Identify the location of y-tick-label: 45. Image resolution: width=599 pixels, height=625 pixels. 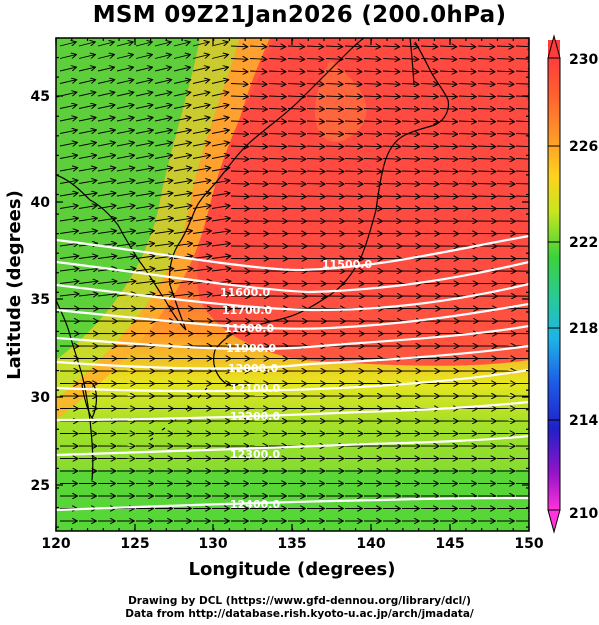
(40, 97).